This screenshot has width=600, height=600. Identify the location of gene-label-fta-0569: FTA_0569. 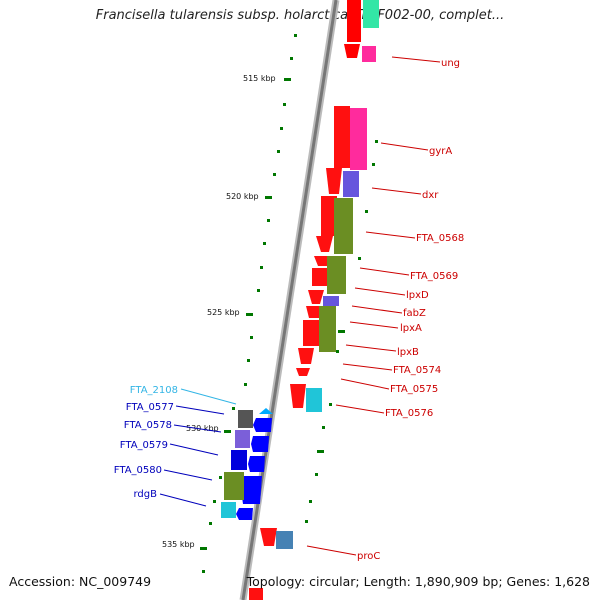
(434, 276).